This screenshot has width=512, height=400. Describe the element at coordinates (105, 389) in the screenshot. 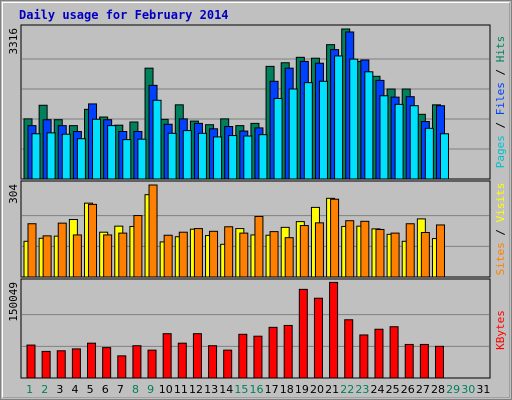

I see `x-tick-label-day-6: 6` at that location.